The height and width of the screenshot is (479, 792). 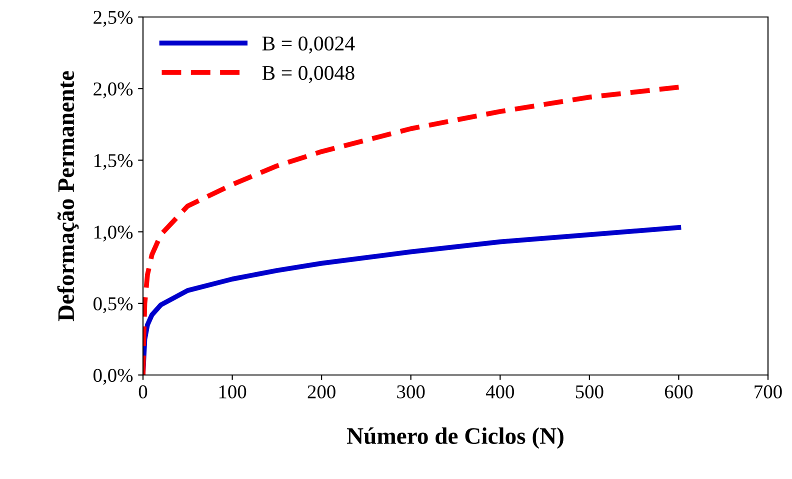 What do you see at coordinates (113, 234) in the screenshot?
I see `y-tick-label: 1,0%` at bounding box center [113, 234].